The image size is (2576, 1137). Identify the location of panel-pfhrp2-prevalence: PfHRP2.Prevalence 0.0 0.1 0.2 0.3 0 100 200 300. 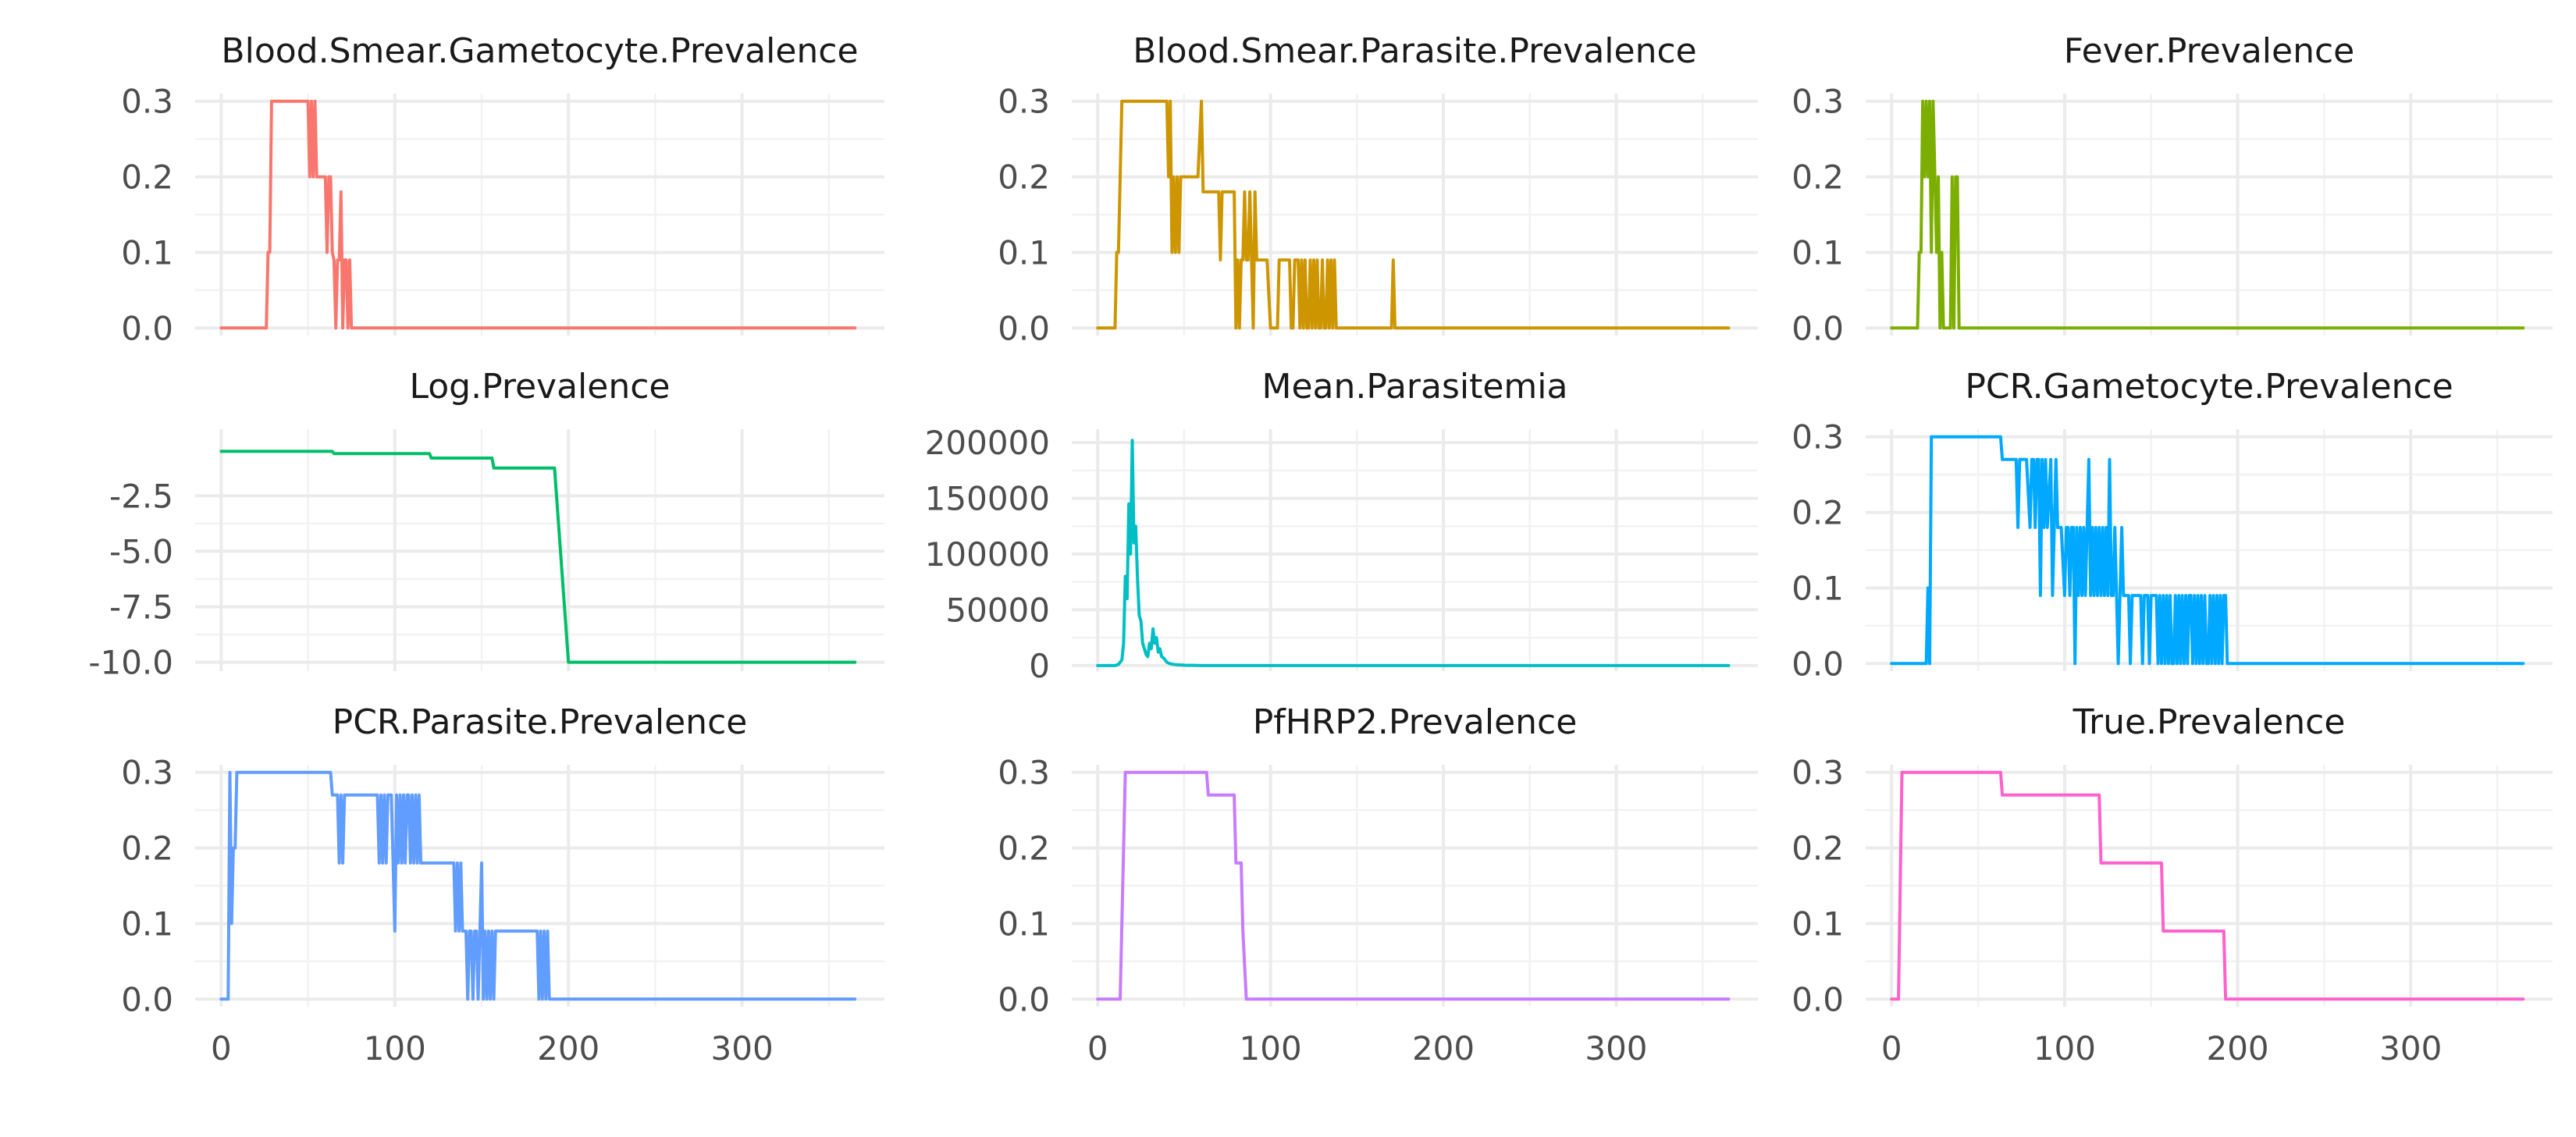
(1378, 885).